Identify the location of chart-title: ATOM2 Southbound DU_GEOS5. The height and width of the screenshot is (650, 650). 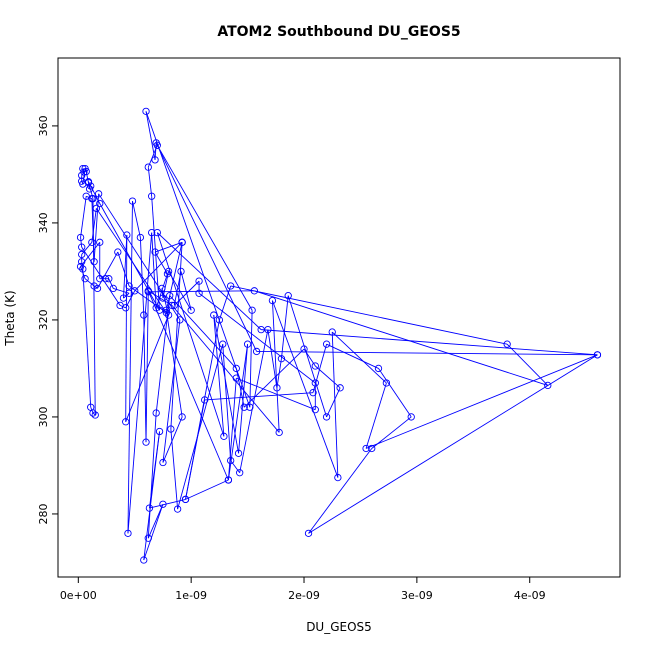
(338, 32).